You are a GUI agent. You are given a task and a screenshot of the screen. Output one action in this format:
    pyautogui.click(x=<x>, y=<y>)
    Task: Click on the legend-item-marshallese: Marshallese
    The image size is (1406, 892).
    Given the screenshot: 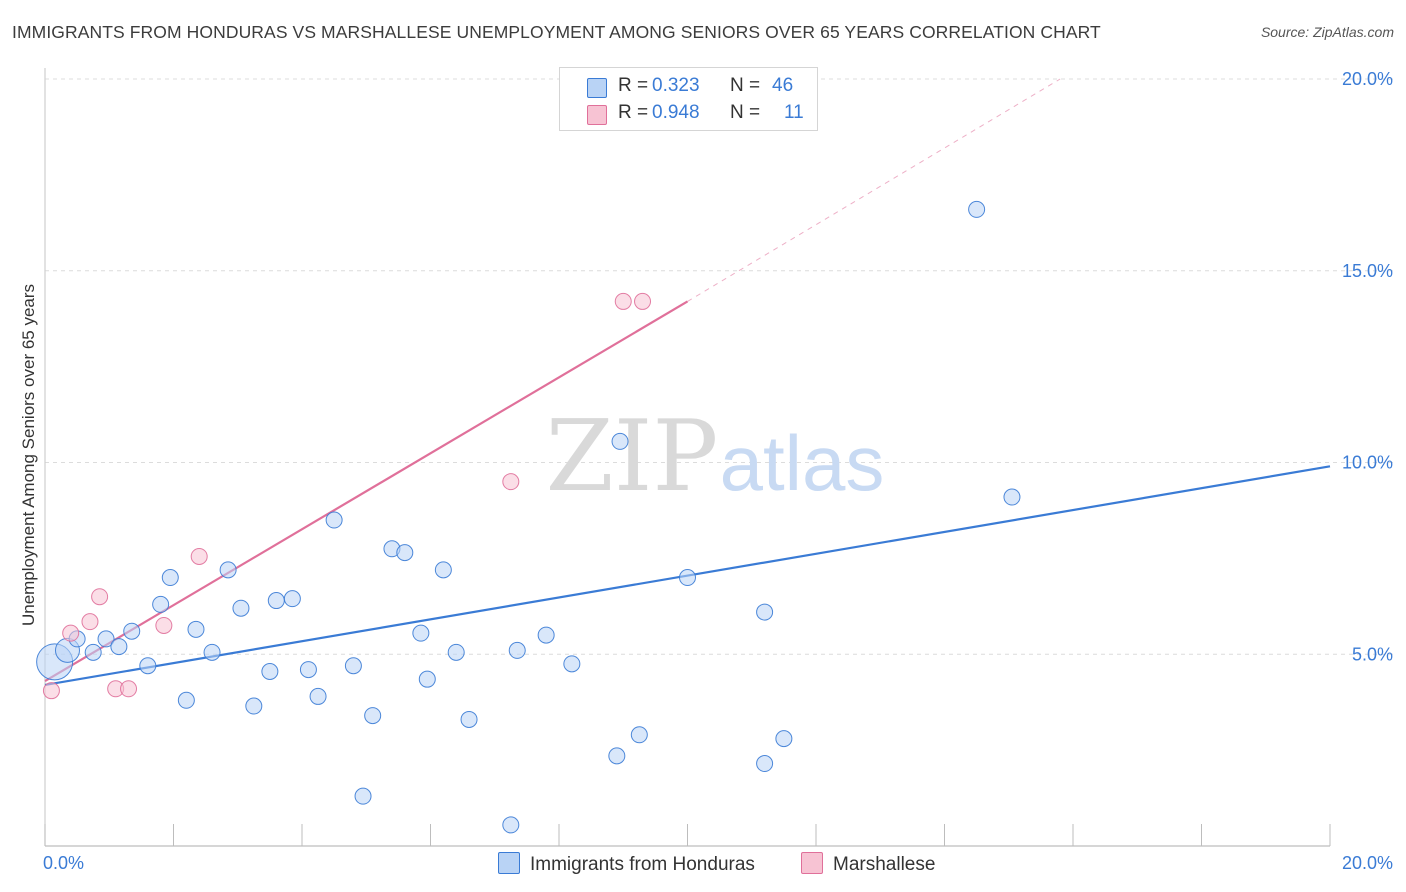 What is the action you would take?
    pyautogui.click(x=868, y=864)
    